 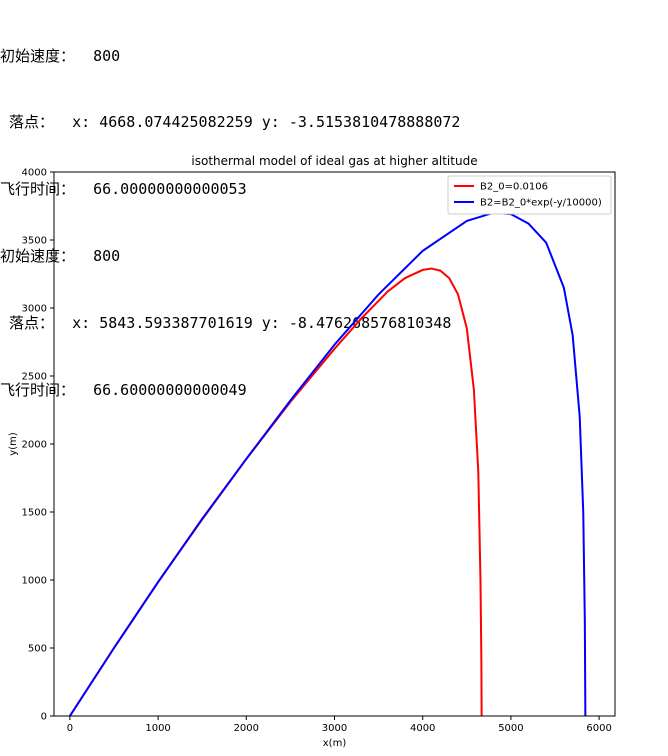 I want to click on y-axis-label: y(m), so click(x=13, y=444).